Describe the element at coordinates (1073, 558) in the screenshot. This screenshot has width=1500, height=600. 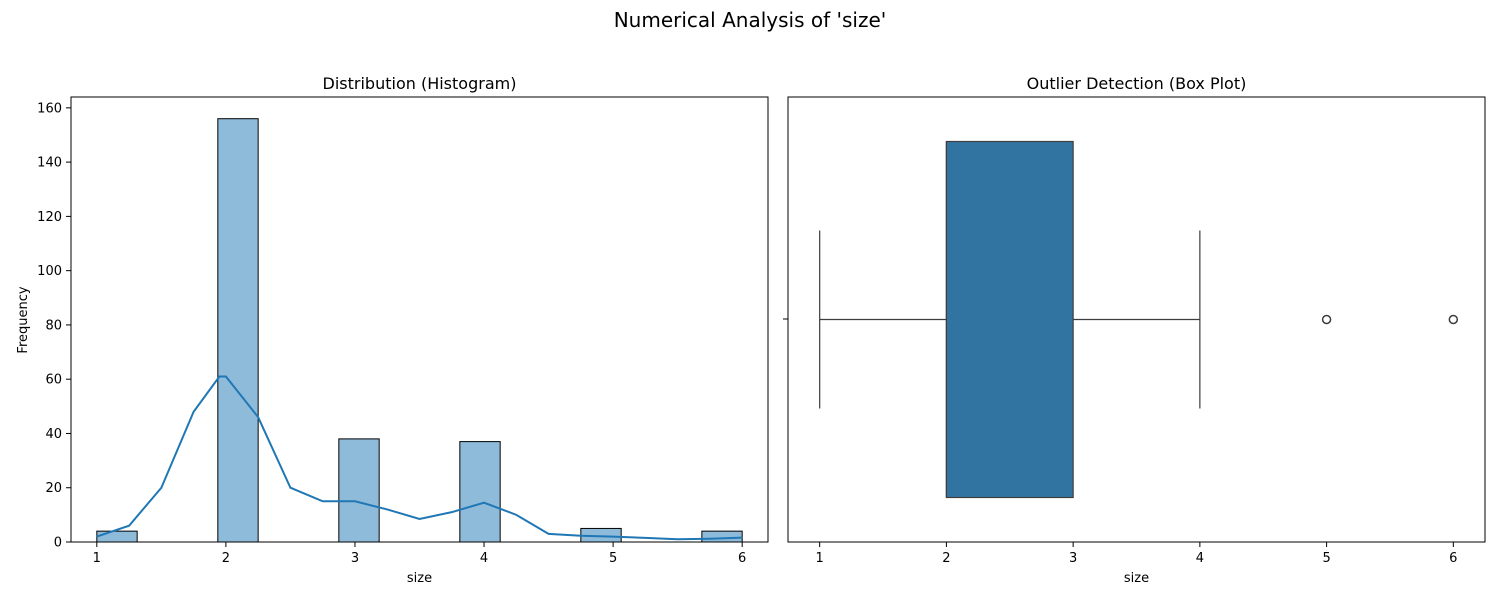
I see `boxplot-x-tick-label: 3` at that location.